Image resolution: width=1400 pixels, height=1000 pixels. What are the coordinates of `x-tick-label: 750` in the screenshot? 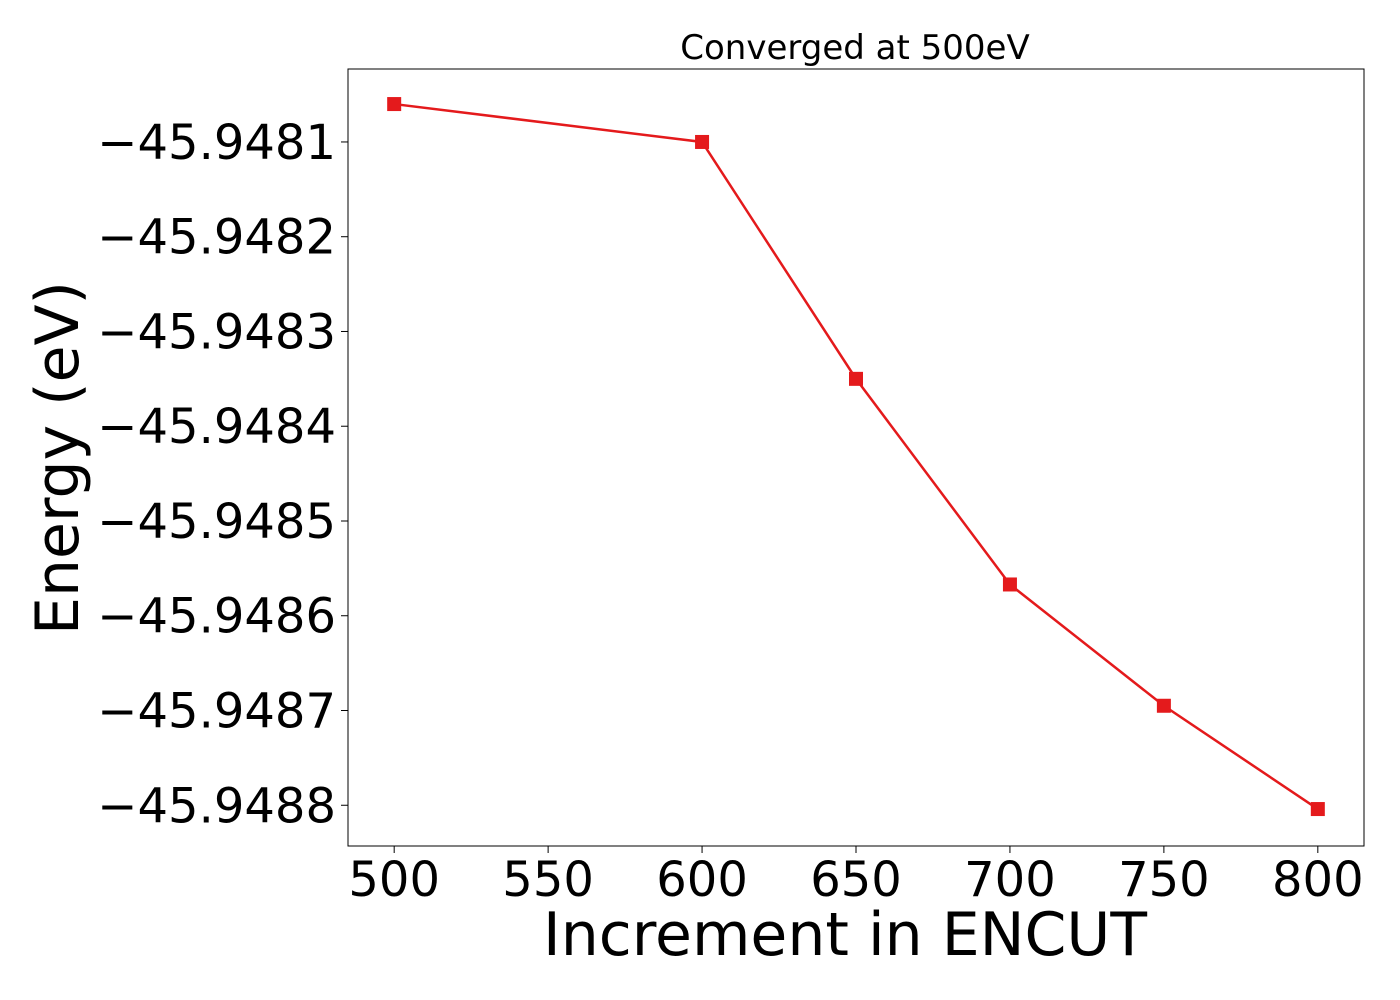 It's located at (1164, 880).